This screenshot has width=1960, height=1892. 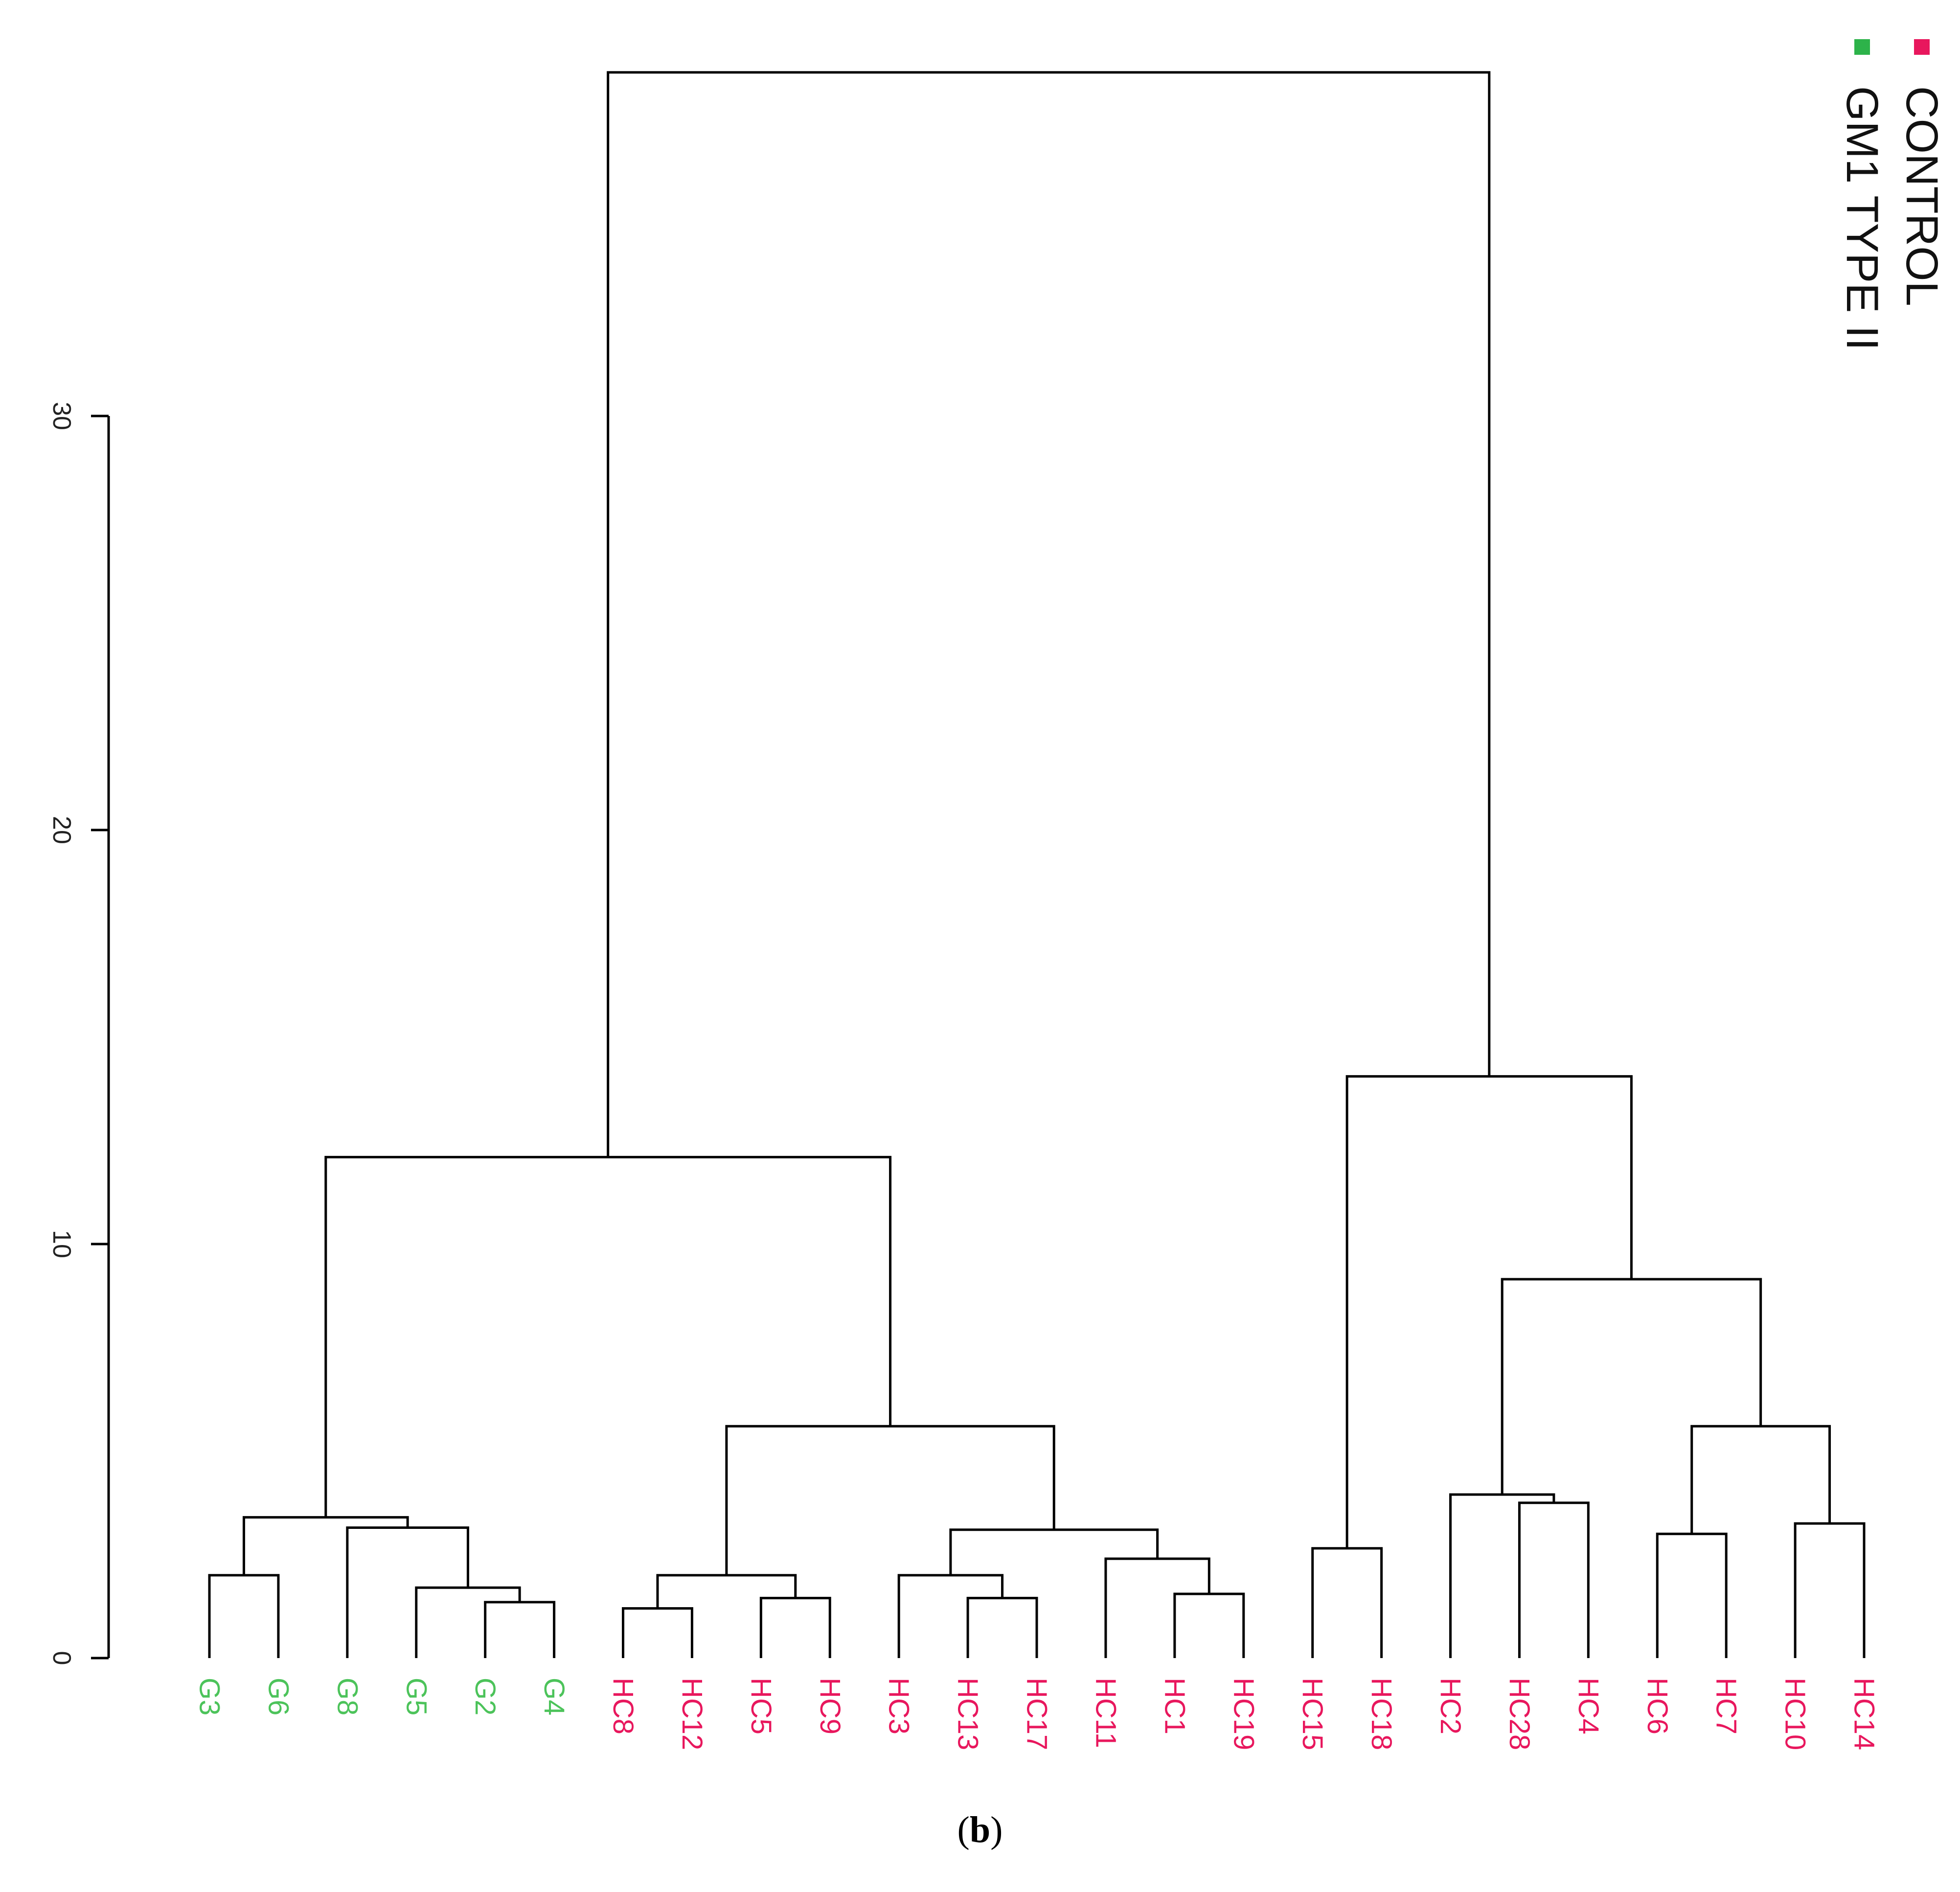 What do you see at coordinates (996, 1829) in the screenshot?
I see `caption-close: )` at bounding box center [996, 1829].